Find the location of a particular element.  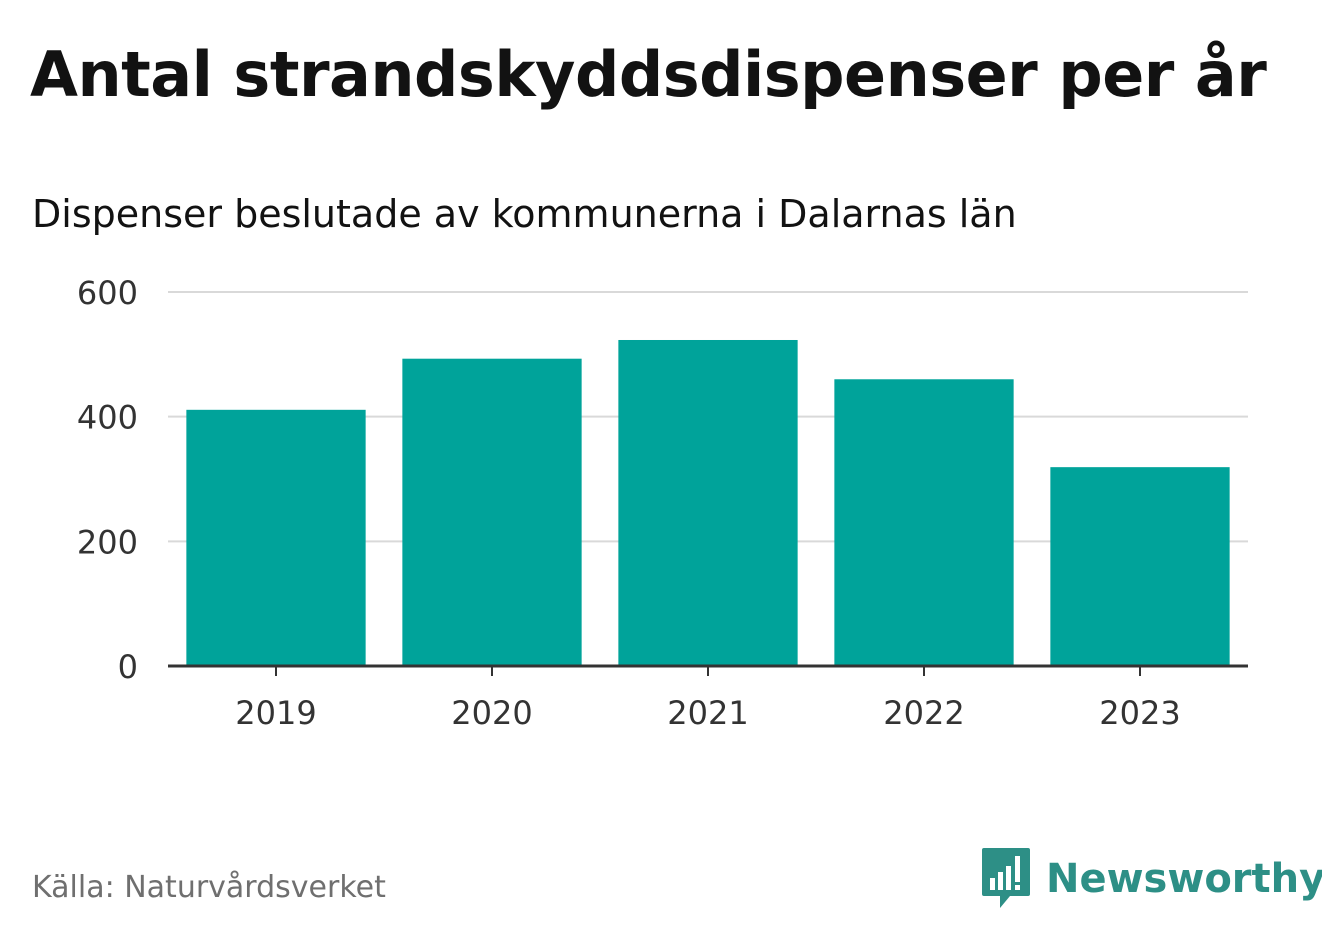

brand-logo: Newsworthy is located at coordinates (1151, 879).